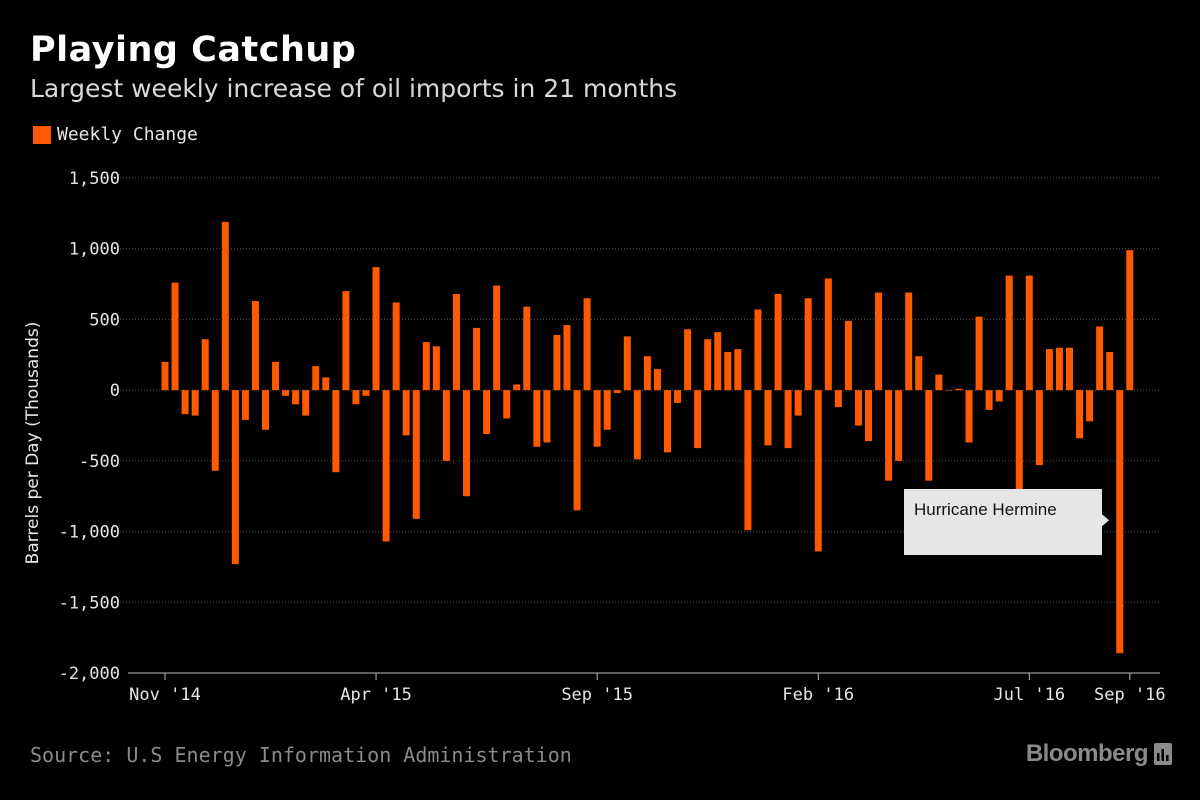 This screenshot has height=800, width=1200. I want to click on legend-swatch, so click(42, 134).